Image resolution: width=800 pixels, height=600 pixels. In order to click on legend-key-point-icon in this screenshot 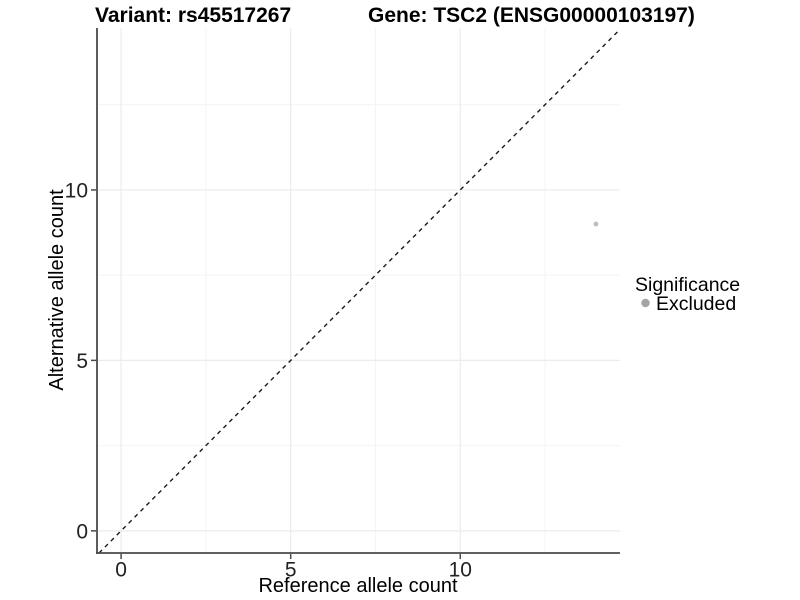, I will do `click(645, 303)`.